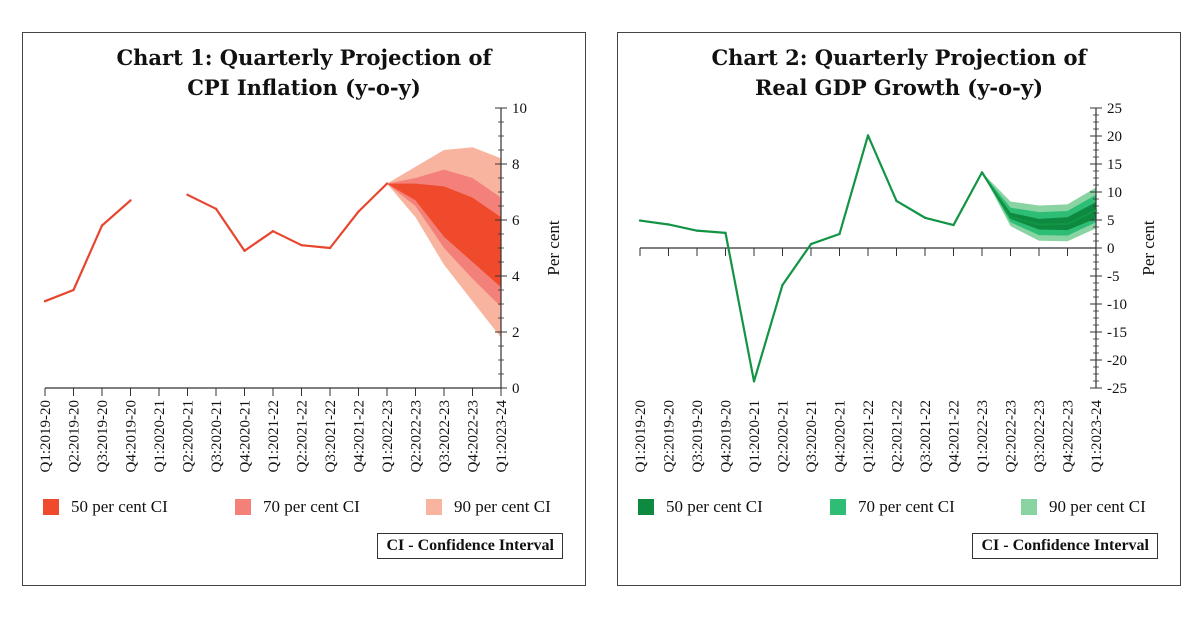 The image size is (1200, 621). What do you see at coordinates (516, 165) in the screenshot?
I see `y-tick-label: 8` at bounding box center [516, 165].